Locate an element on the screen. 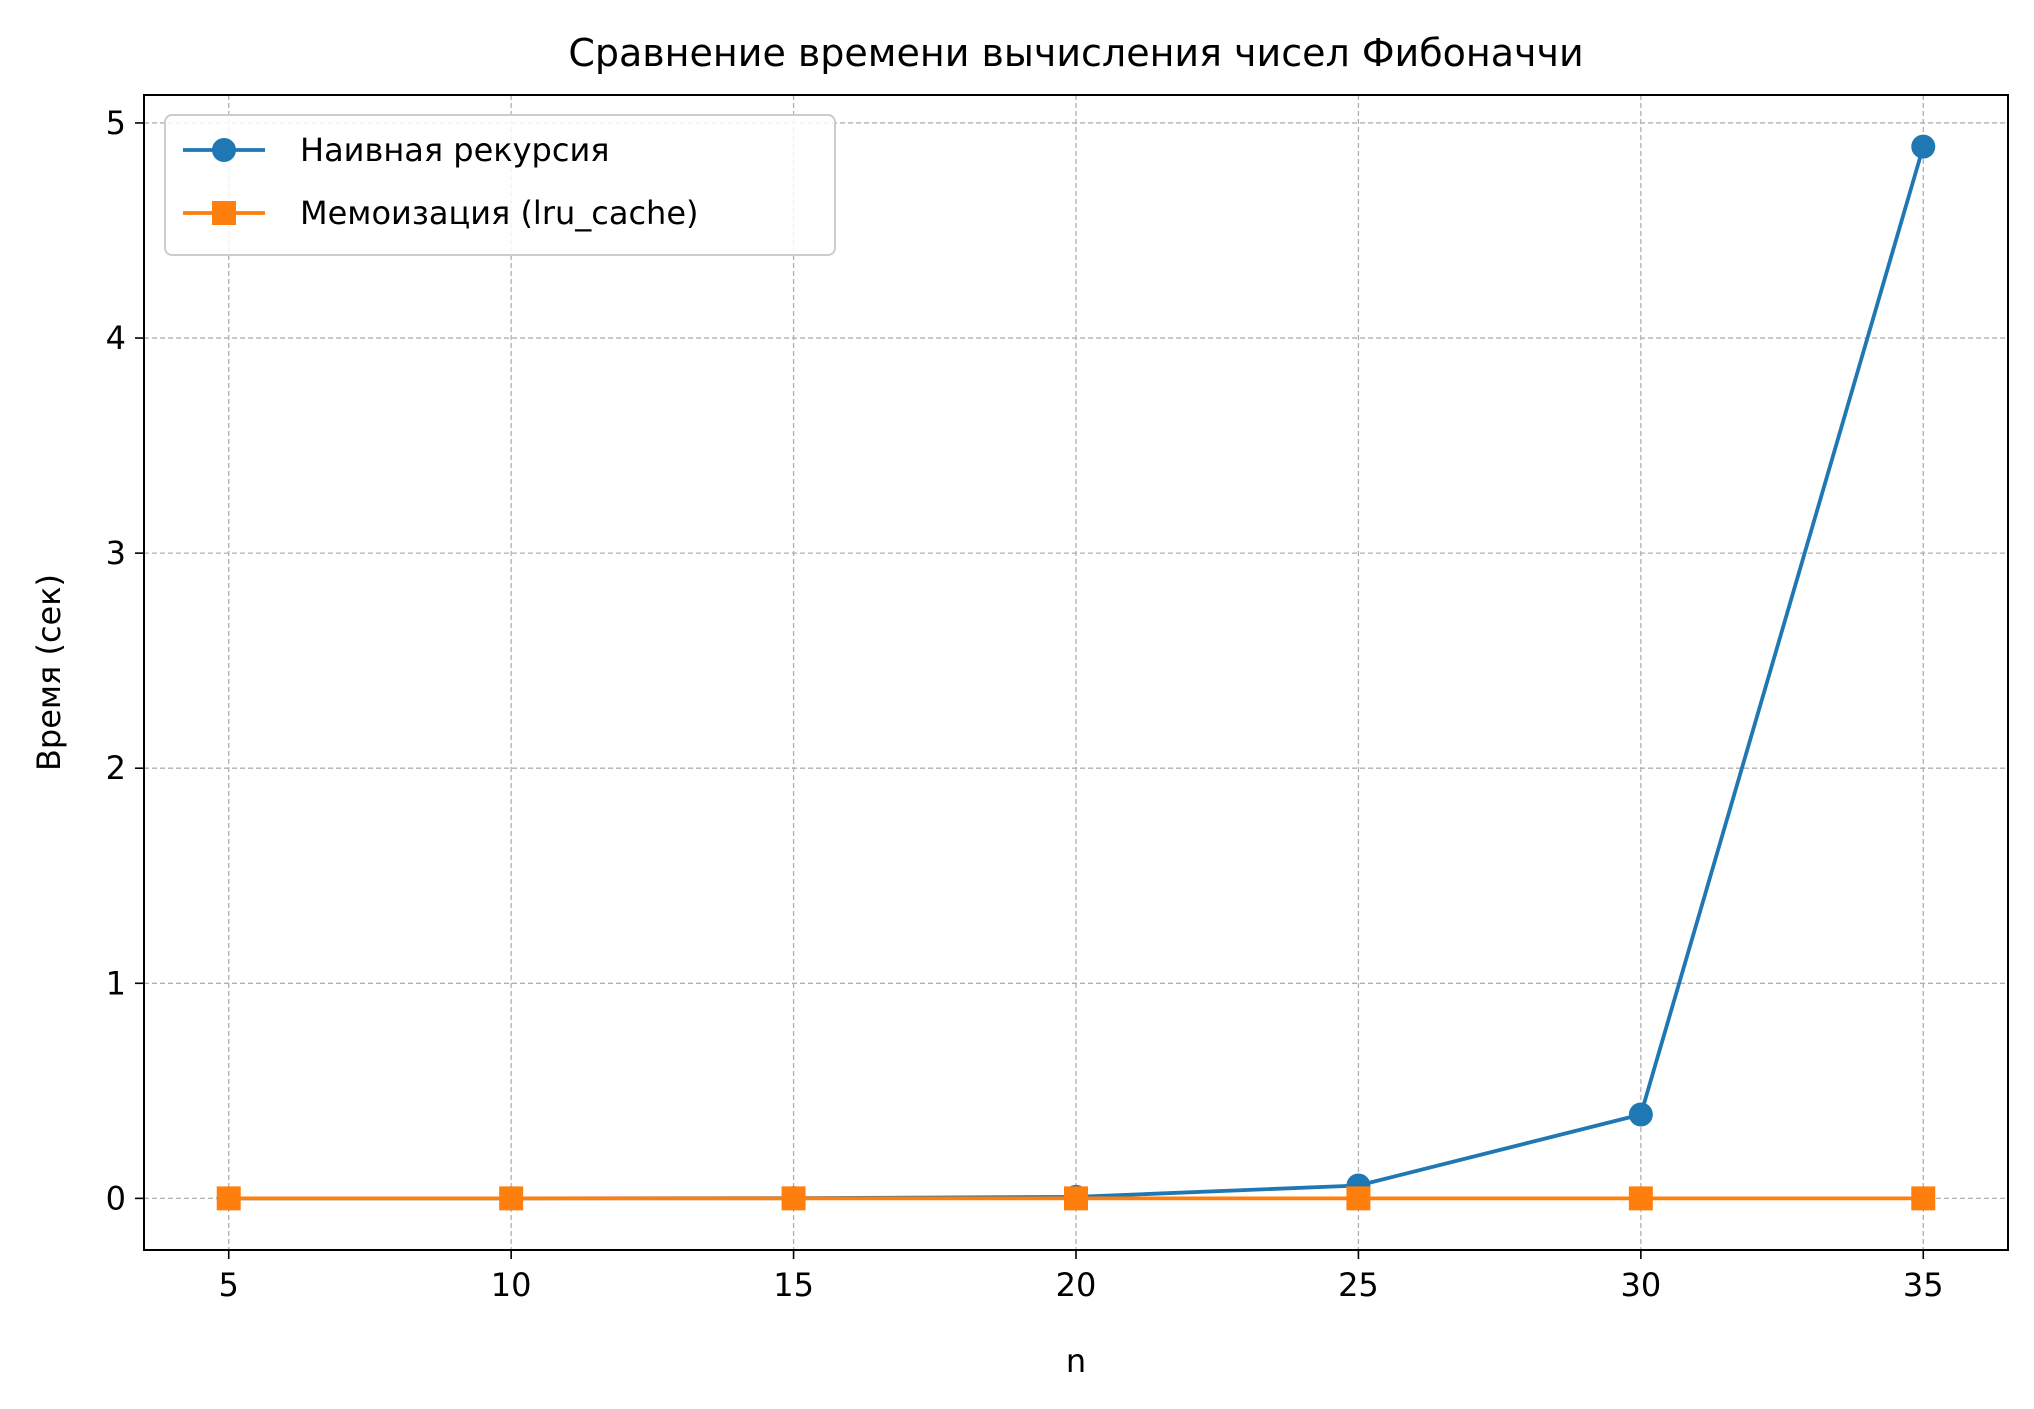  y-tick-label: 0 is located at coordinates (116, 1198).